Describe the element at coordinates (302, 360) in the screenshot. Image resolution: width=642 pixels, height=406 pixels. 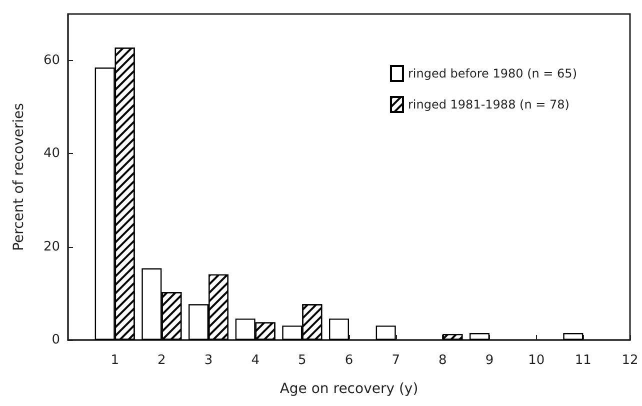
I see `x-tick-label: 5` at that location.